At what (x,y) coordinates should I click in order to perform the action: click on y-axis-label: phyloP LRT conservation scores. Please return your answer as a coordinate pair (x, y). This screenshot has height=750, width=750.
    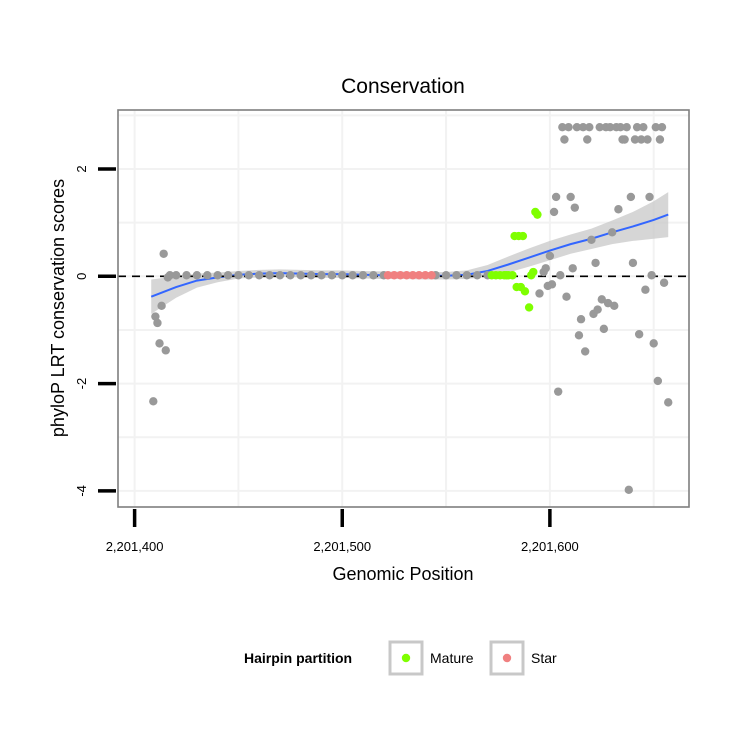
    Looking at the image, I should click on (58, 308).